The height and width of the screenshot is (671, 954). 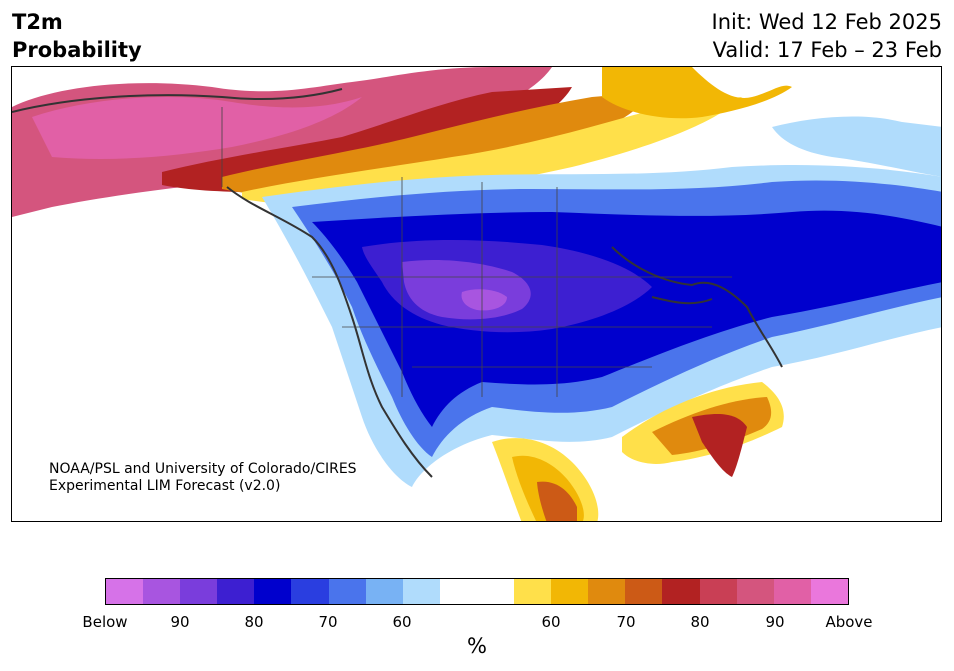 I want to click on tick-label-5: 60, so click(x=551, y=622).